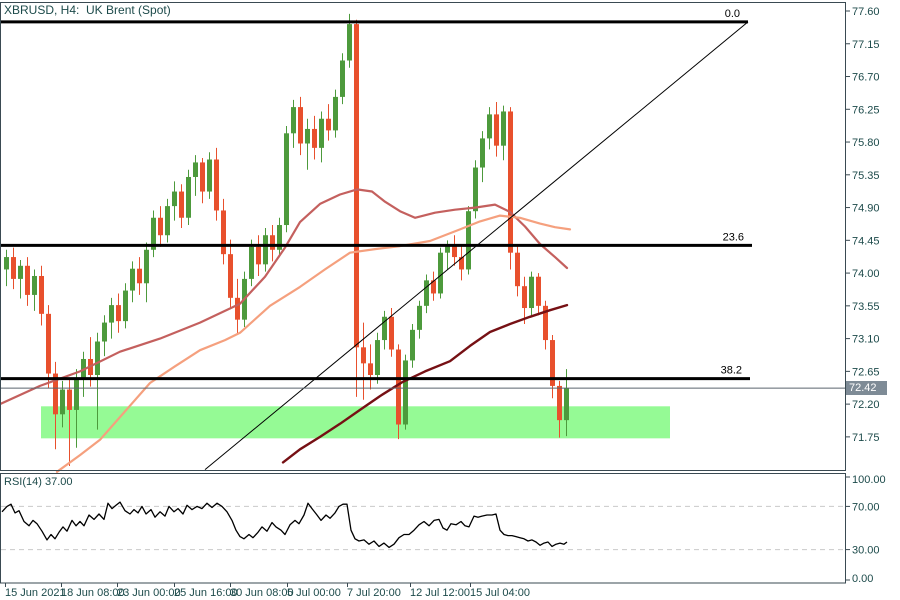 This screenshot has width=900, height=600. I want to click on rsi-axis-label: 100.00, so click(869, 480).